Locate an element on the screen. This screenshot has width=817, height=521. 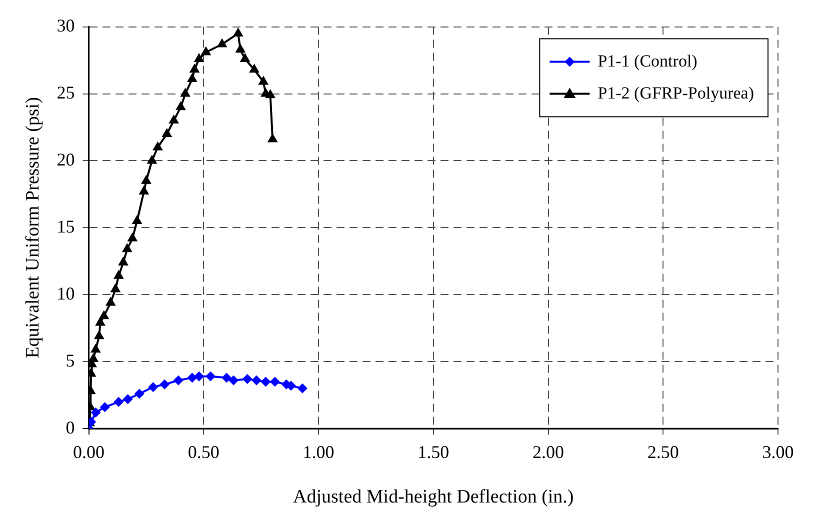
y-tick-label: 10 is located at coordinates (65, 293).